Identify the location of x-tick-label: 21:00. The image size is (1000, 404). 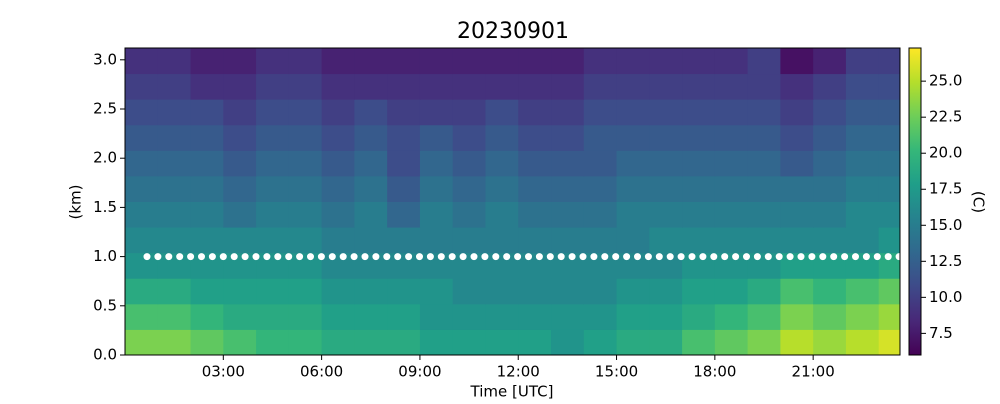
(813, 372).